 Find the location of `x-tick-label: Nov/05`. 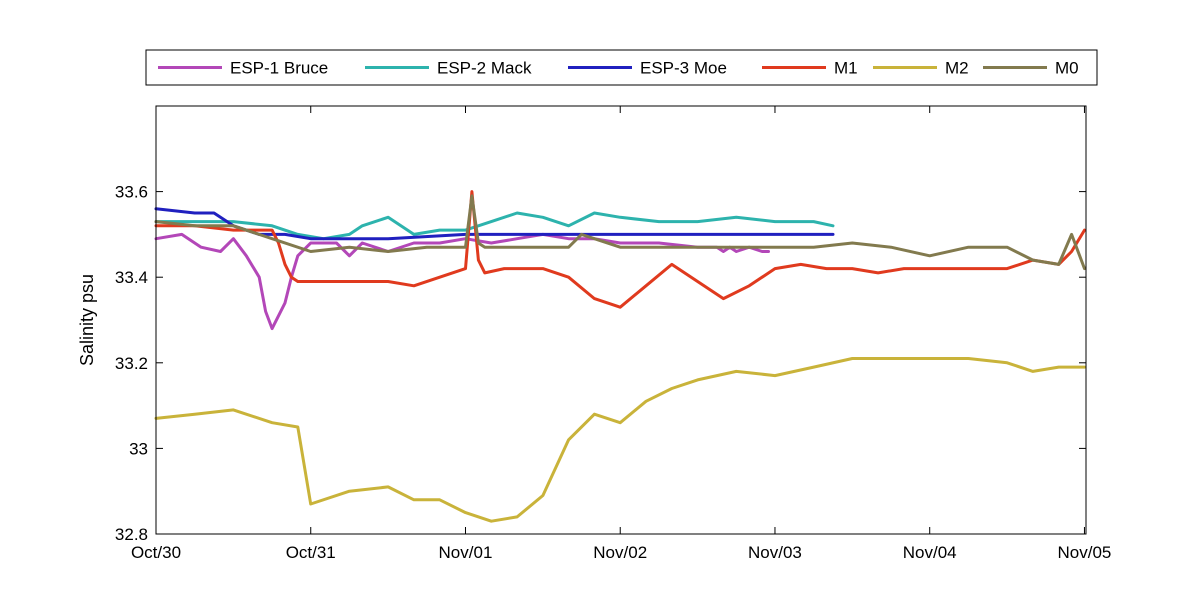

x-tick-label: Nov/05 is located at coordinates (1085, 552).